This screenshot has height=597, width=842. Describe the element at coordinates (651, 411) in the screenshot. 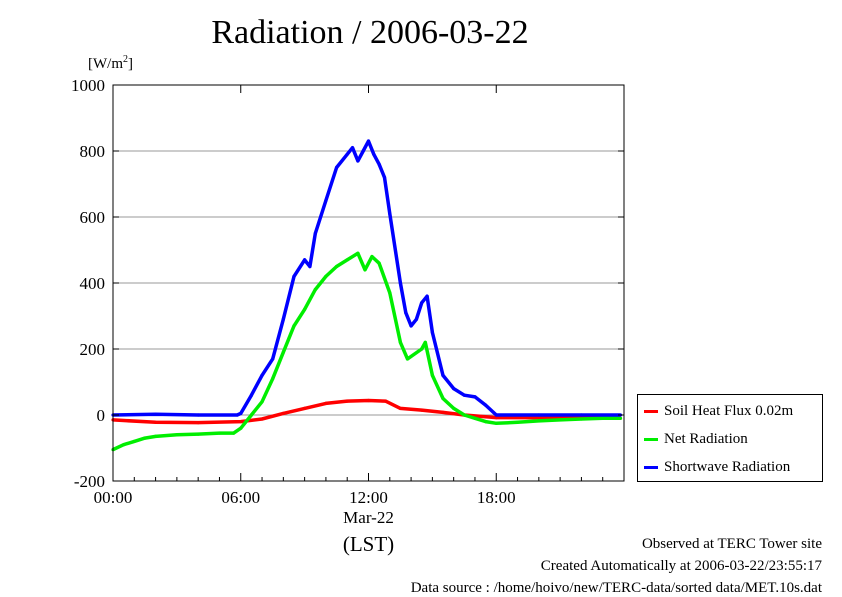

I see `legend-swatch-red` at that location.